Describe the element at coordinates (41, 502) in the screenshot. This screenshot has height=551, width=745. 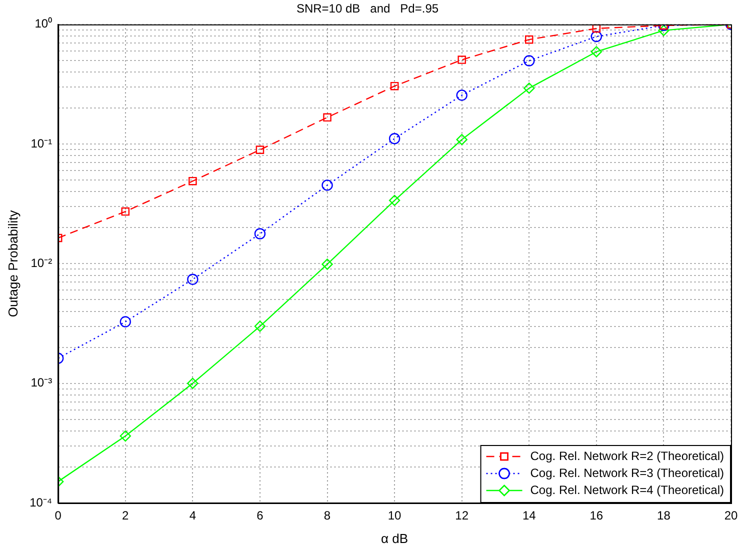
I see `y-tick-label: 10⁻⁴` at that location.